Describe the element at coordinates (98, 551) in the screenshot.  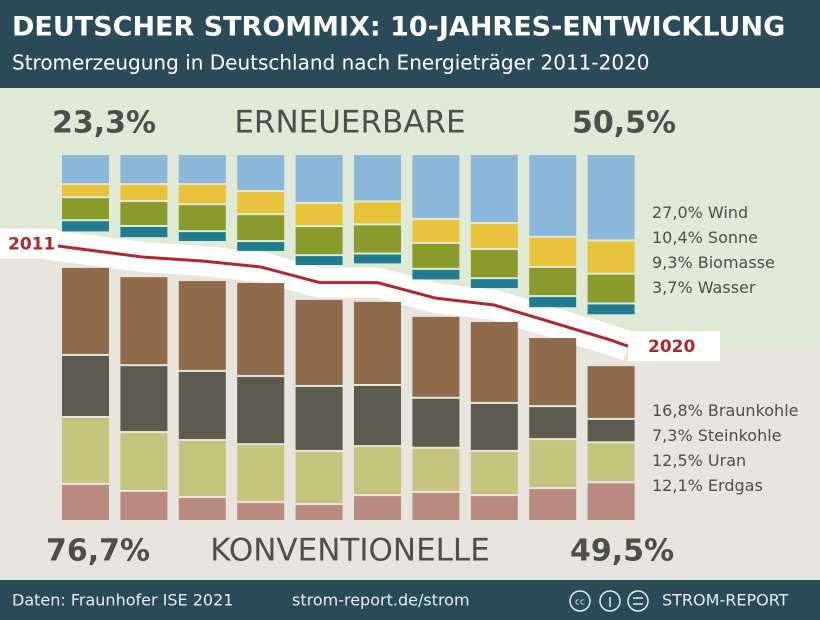
I see `group-total: 76,7%` at that location.